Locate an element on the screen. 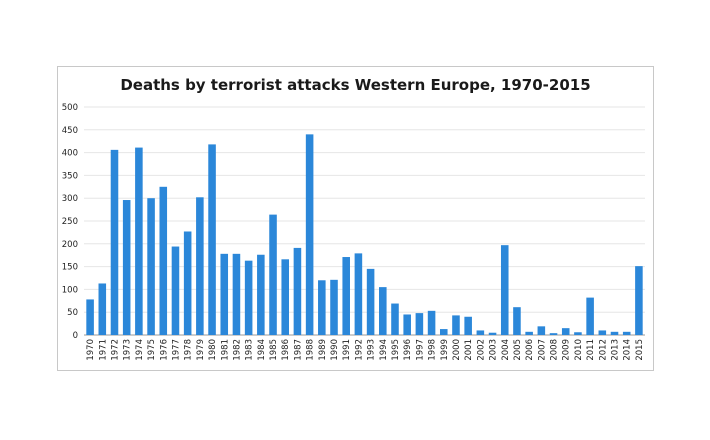 The height and width of the screenshot is (440, 710). x-tick-label: 2005 is located at coordinates (518, 350).